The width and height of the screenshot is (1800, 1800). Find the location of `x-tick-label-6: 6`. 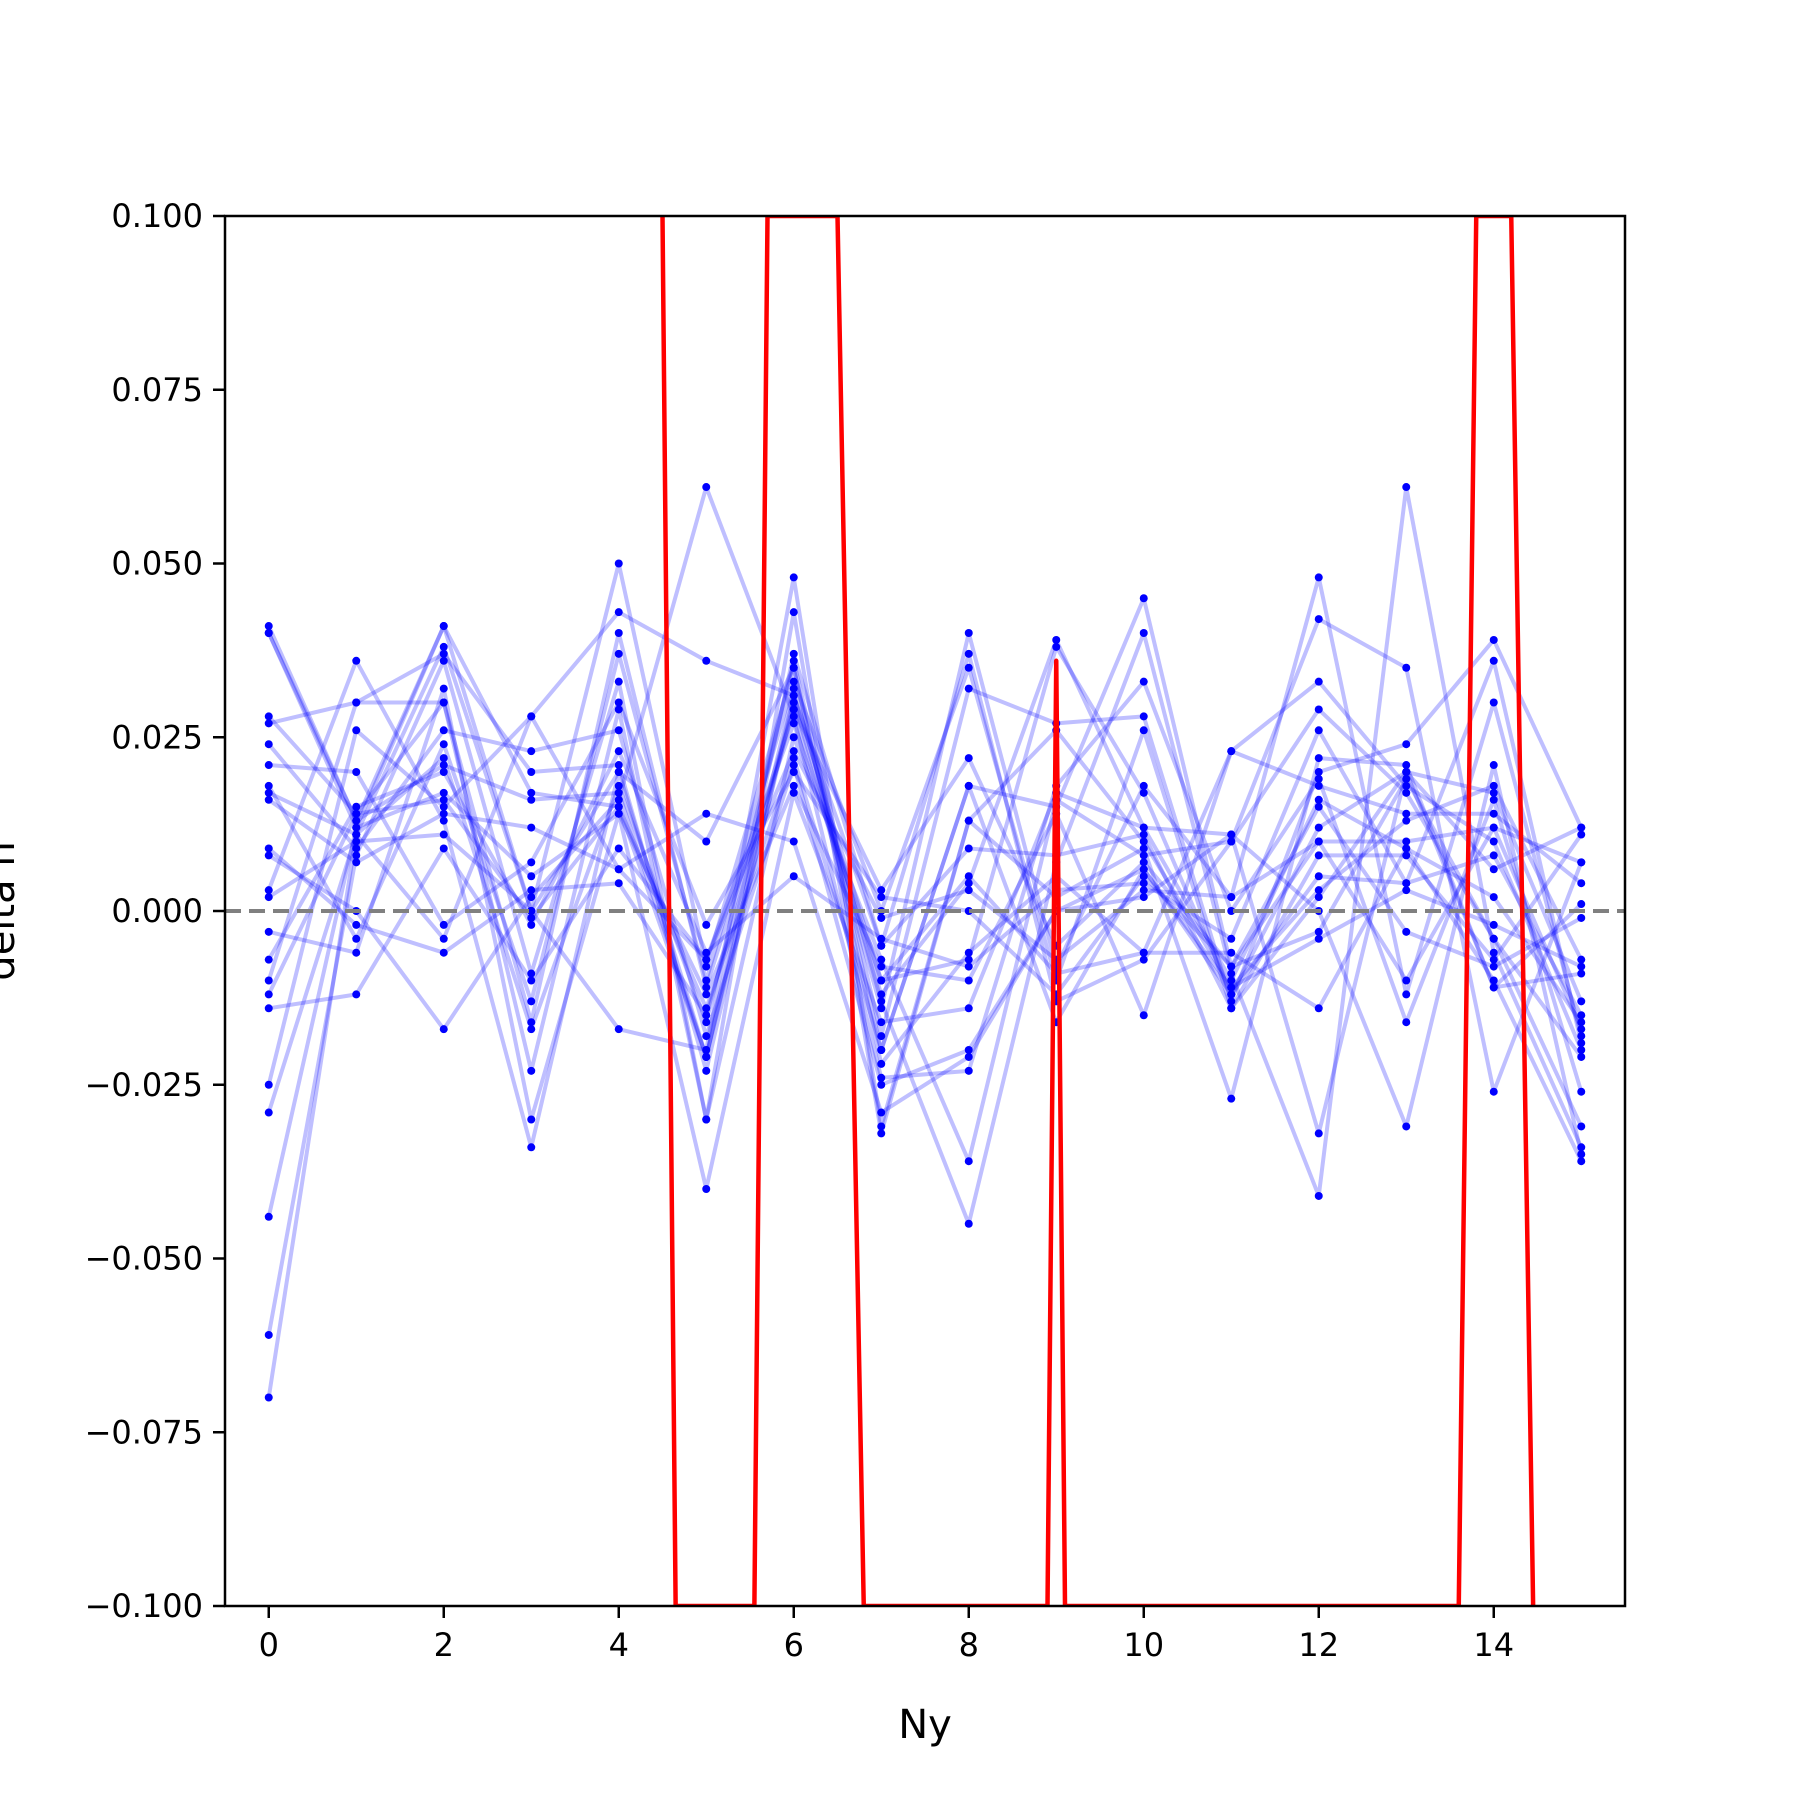

x-tick-label-6: 6 is located at coordinates (794, 1645).